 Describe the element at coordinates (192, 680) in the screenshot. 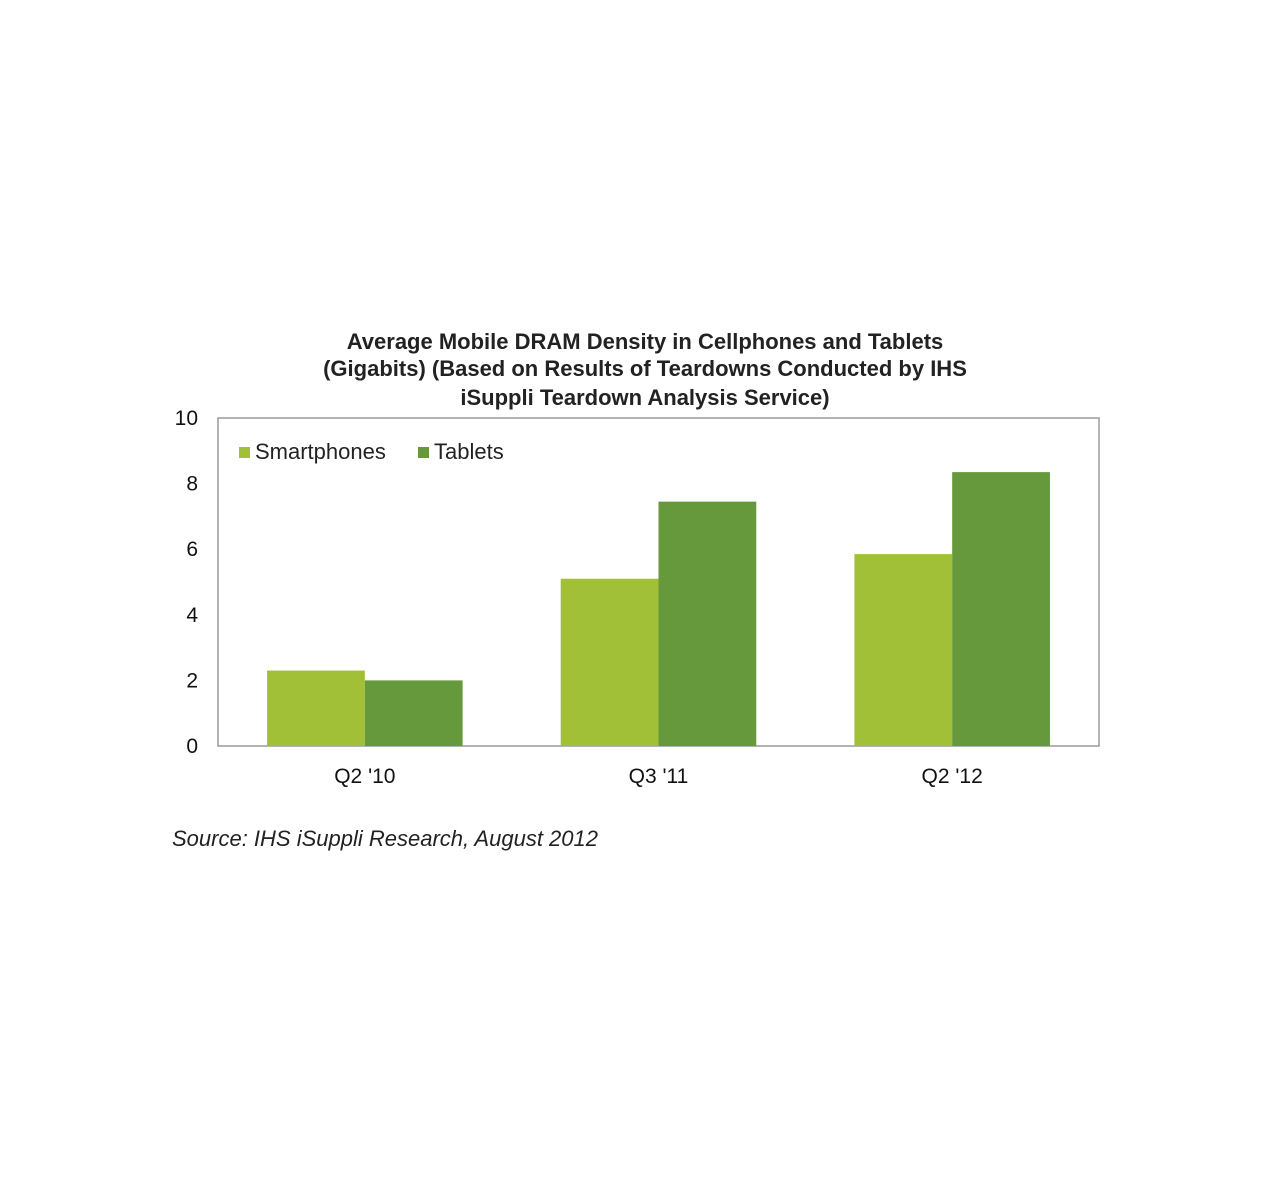

I see `y-tick-label: 2` at that location.